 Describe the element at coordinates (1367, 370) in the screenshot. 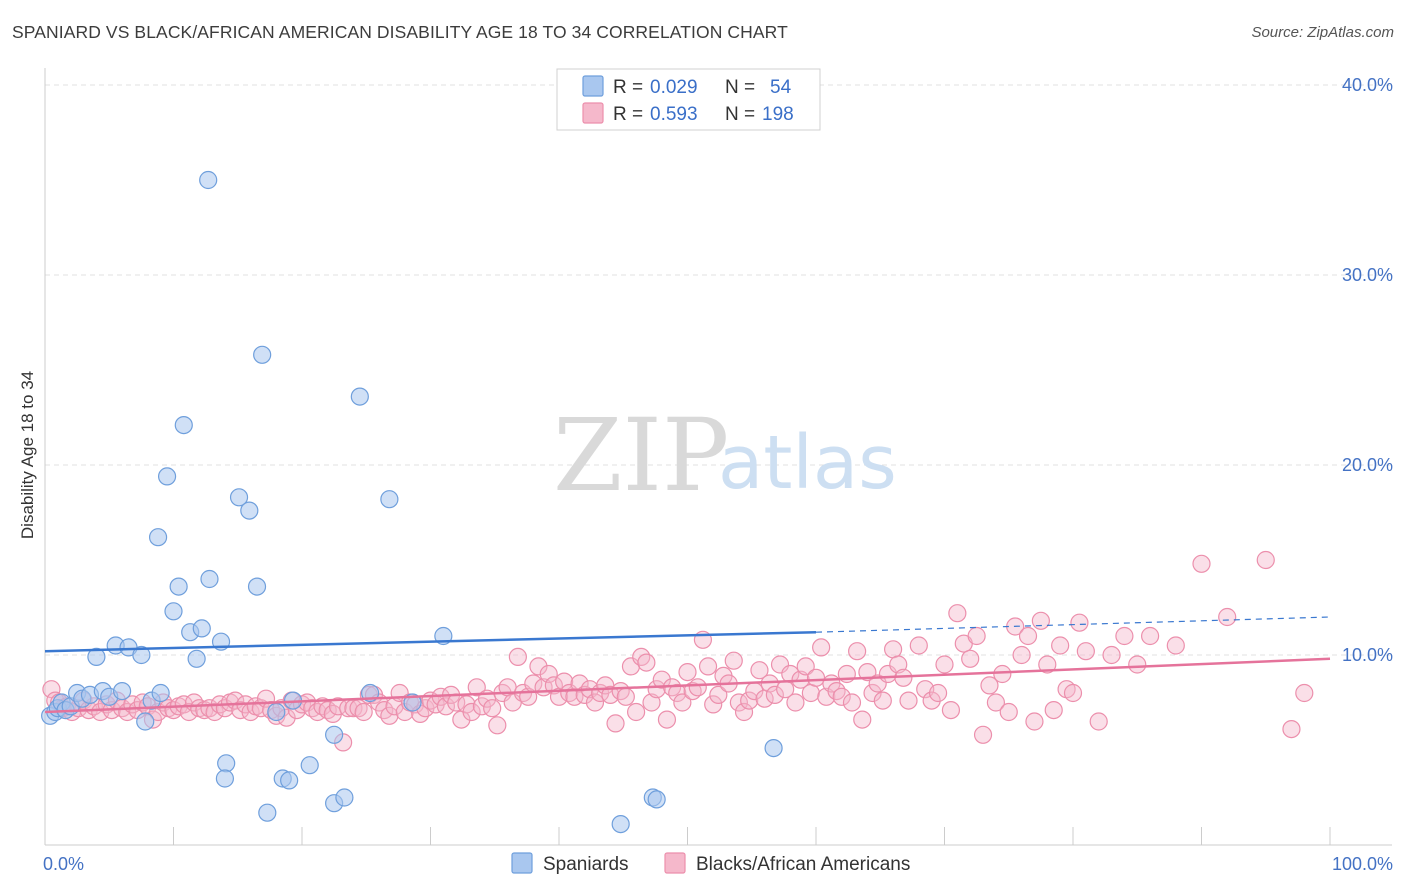

I see `y-tick-labels: 10.0% 20.0% 30.0% 40.0%` at that location.